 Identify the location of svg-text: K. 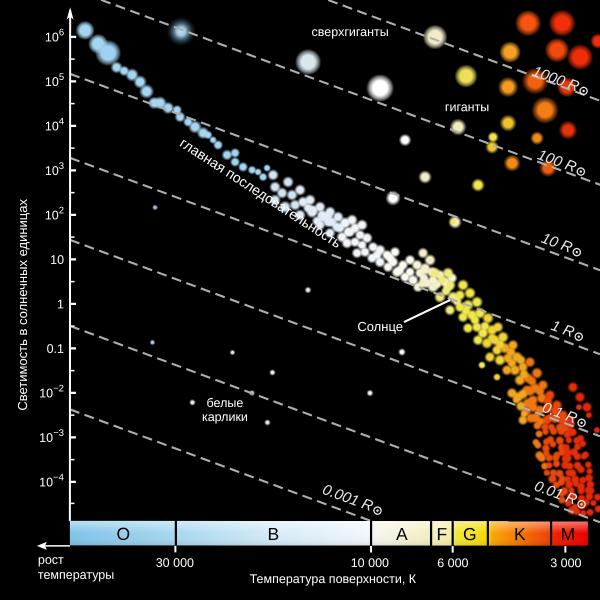
(520, 534).